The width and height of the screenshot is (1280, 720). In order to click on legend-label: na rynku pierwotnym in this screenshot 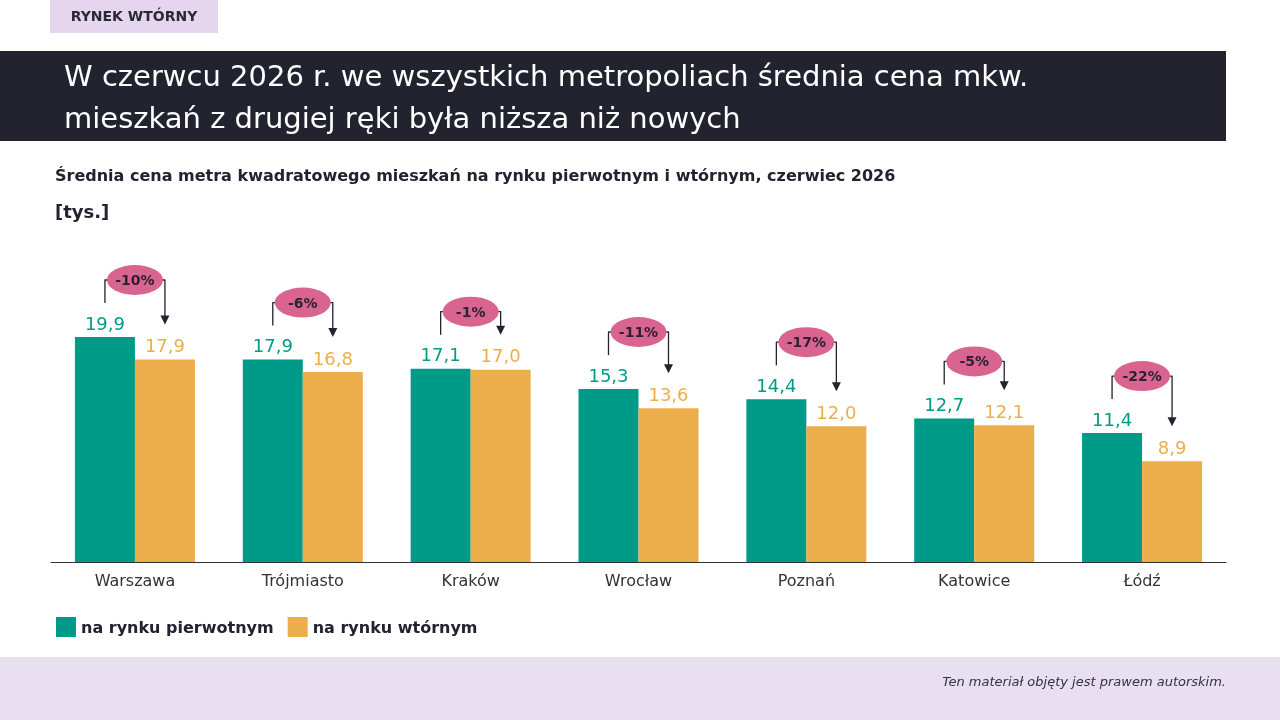, I will do `click(177, 627)`.